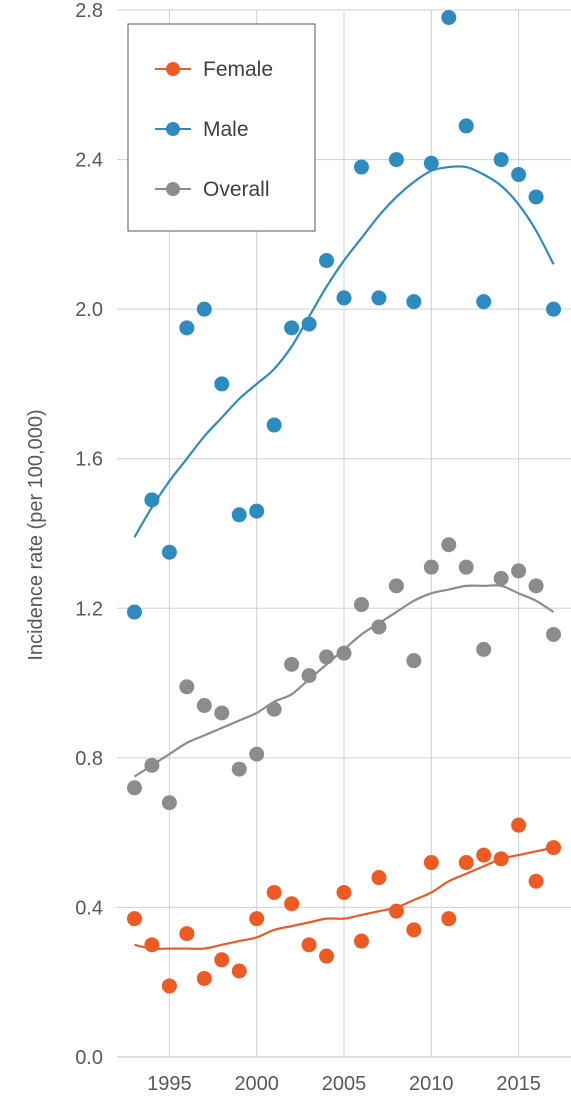  I want to click on y-tick-label: 2.0, so click(89, 310).